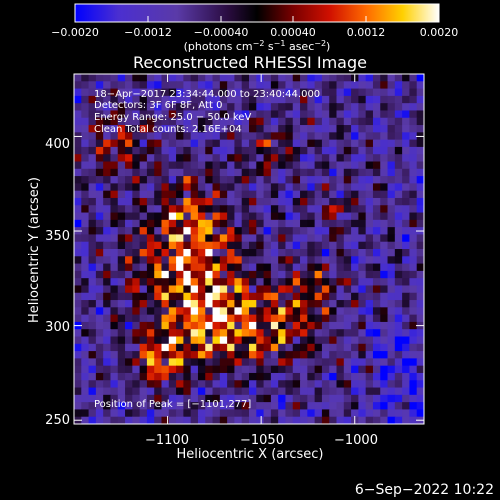 The width and height of the screenshot is (500, 500). I want to click on x-tick-label: −1000, so click(356, 440).